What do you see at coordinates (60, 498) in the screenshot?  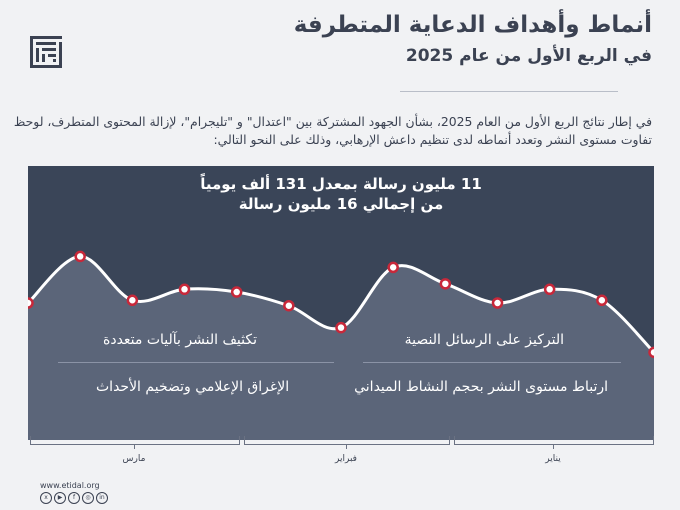 I see `youtube-icon: ▶` at bounding box center [60, 498].